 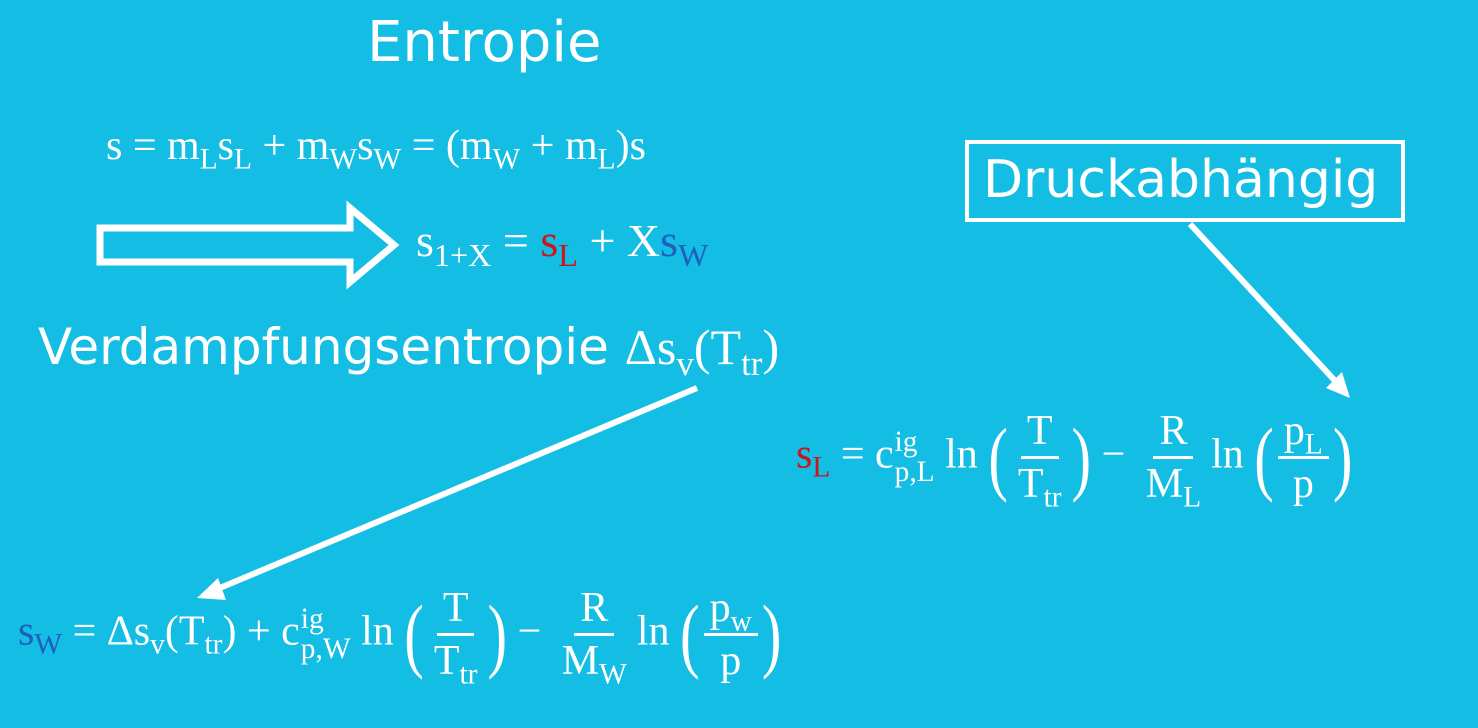 I want to click on pressure-dependent-box: Druckabhängig, so click(x=1185, y=181).